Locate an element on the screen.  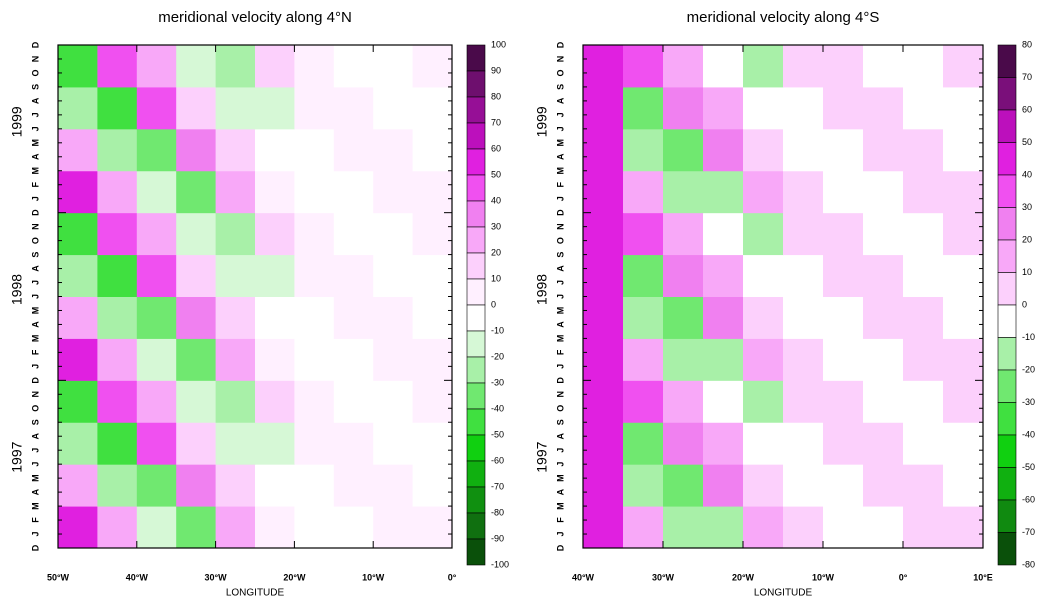
colorbar-label: 100 is located at coordinates (498, 44).